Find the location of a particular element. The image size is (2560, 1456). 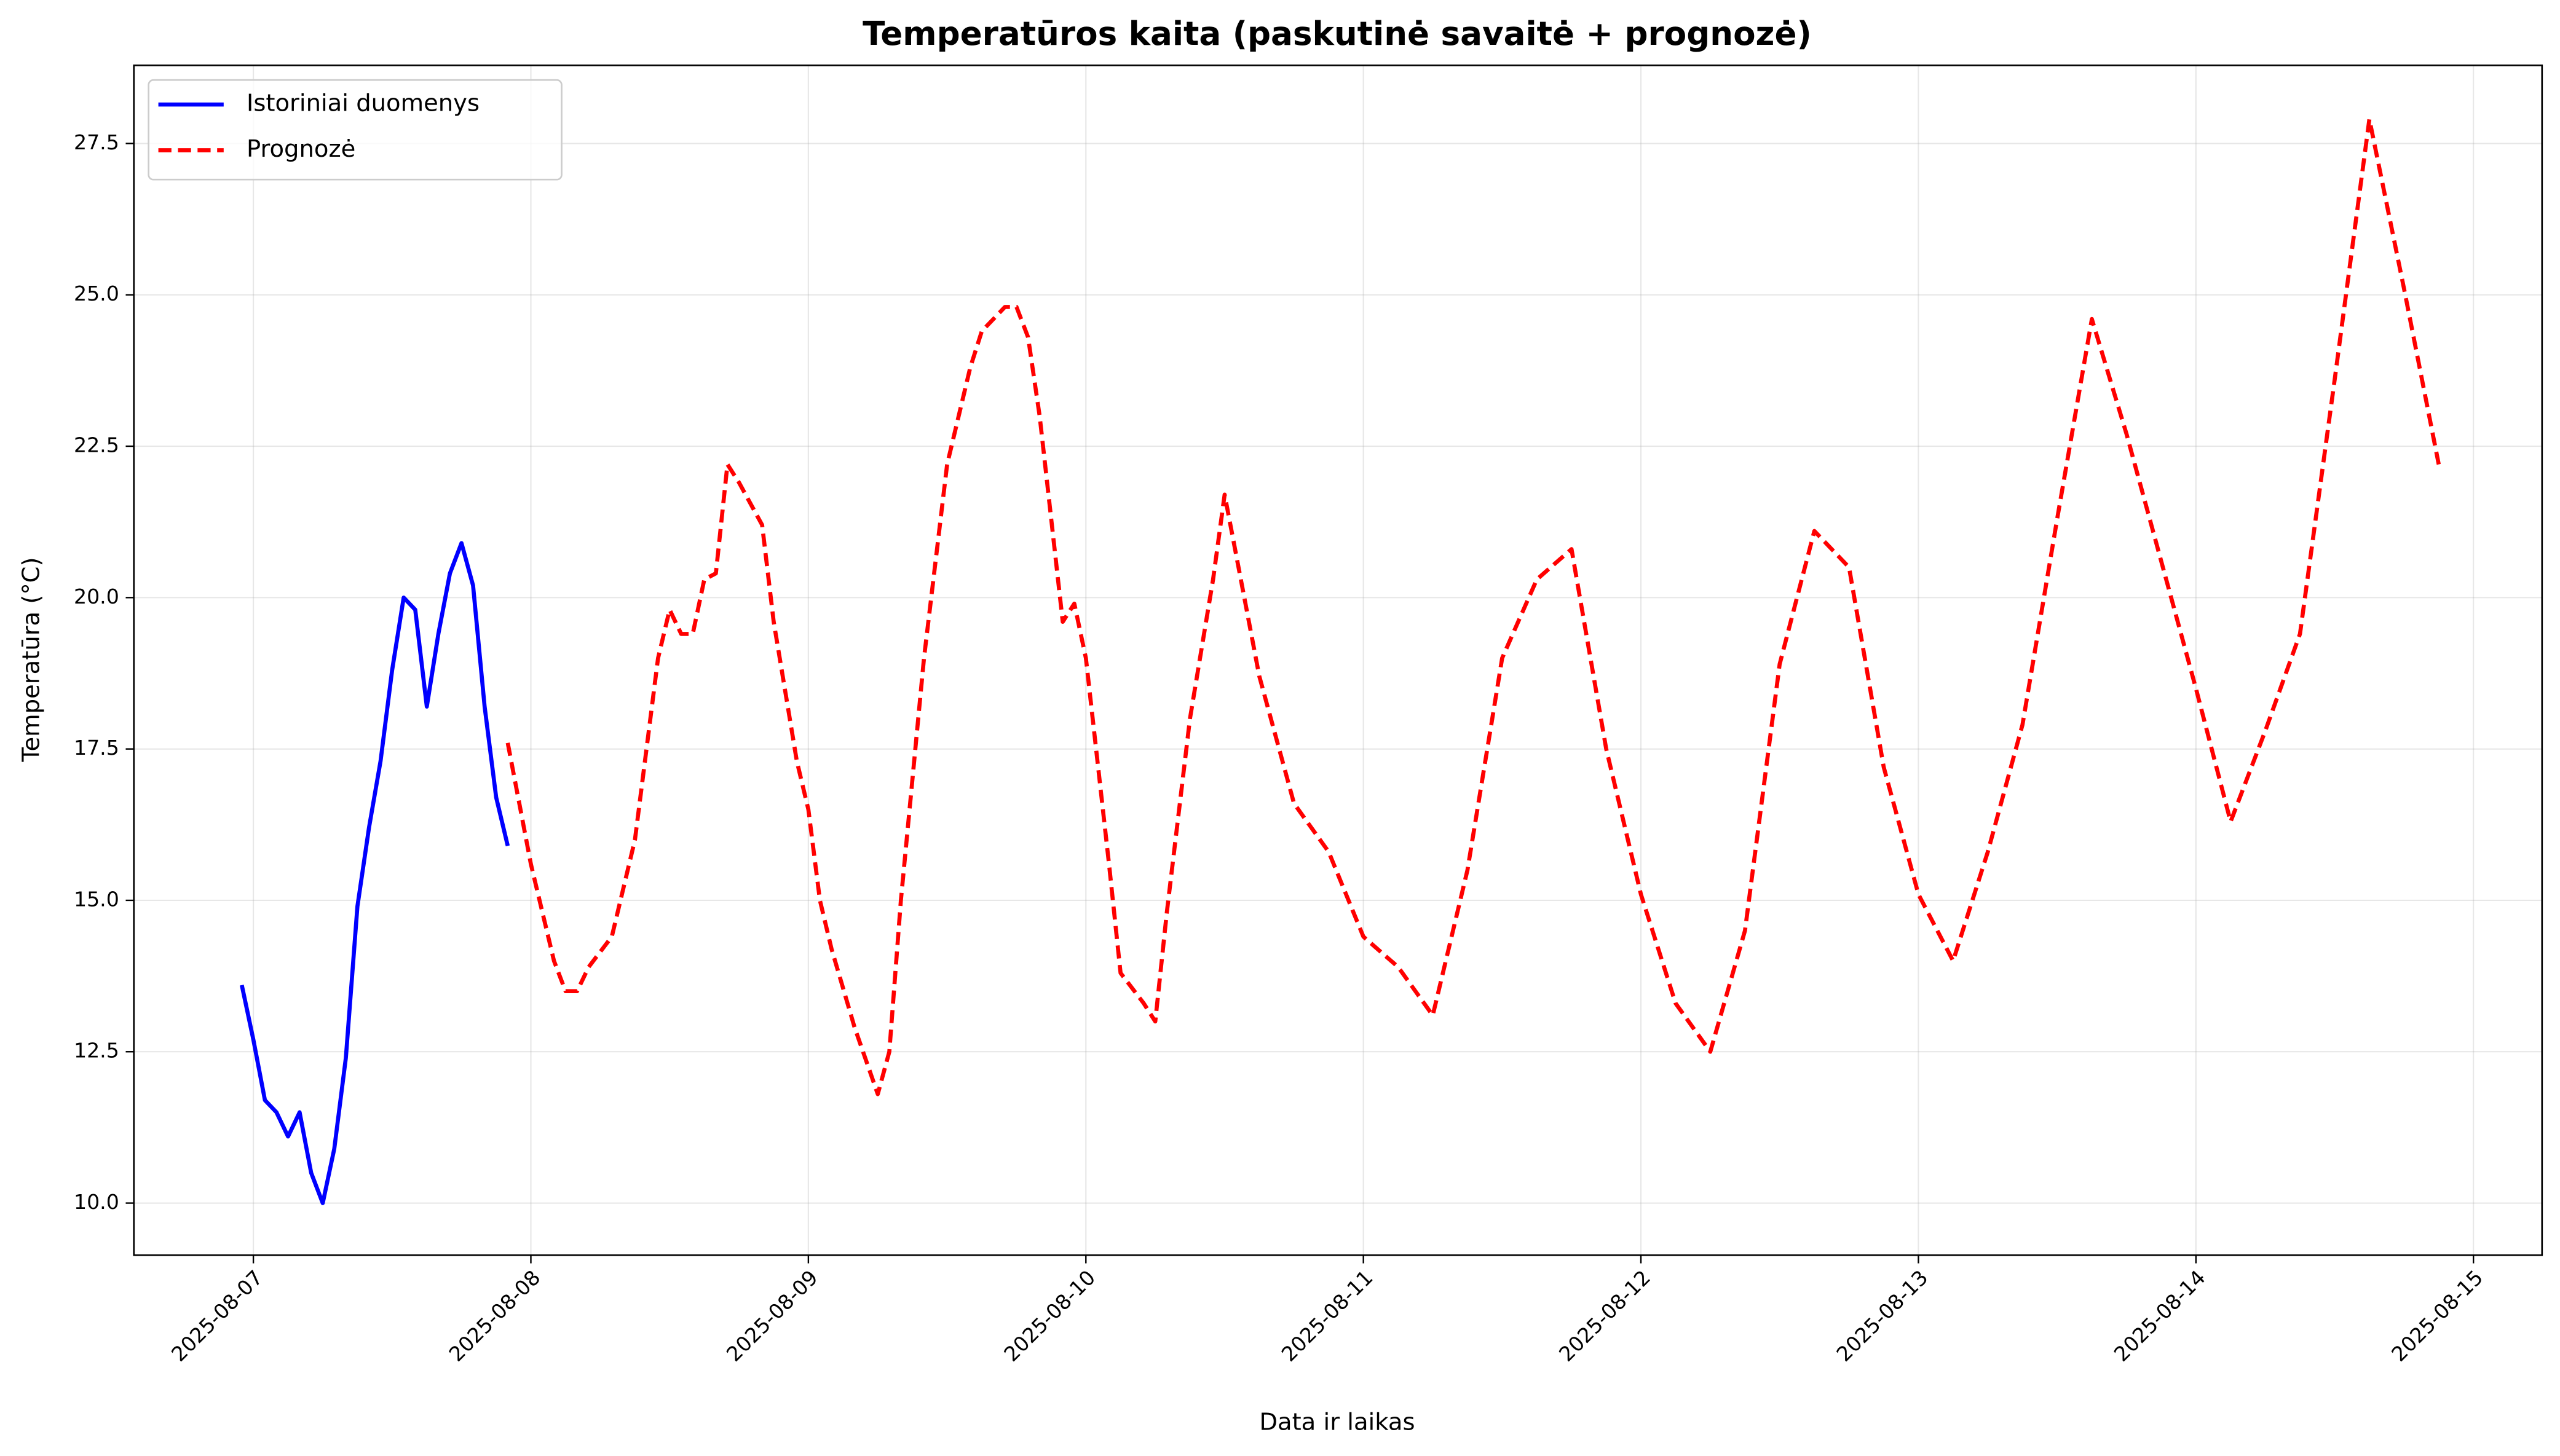

y-tick-label: 17.5 is located at coordinates (96, 748).